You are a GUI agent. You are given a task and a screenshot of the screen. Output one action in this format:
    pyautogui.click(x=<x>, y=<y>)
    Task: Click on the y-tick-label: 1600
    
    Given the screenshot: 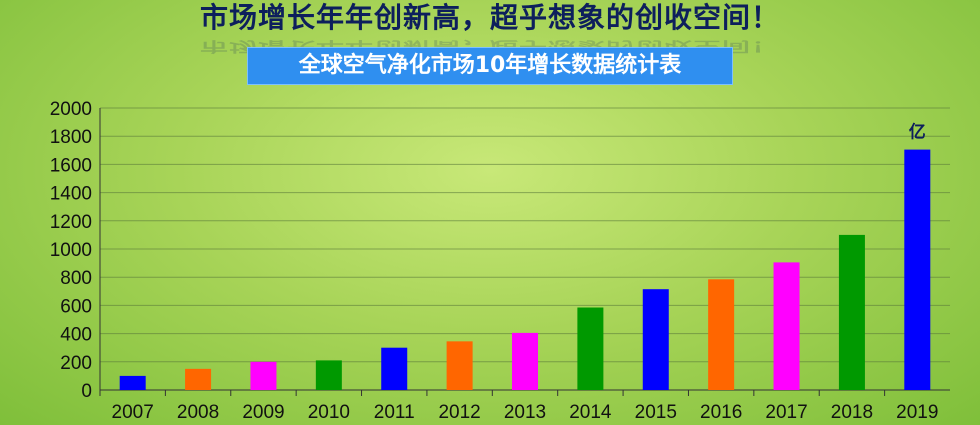 What is the action you would take?
    pyautogui.click(x=71, y=165)
    